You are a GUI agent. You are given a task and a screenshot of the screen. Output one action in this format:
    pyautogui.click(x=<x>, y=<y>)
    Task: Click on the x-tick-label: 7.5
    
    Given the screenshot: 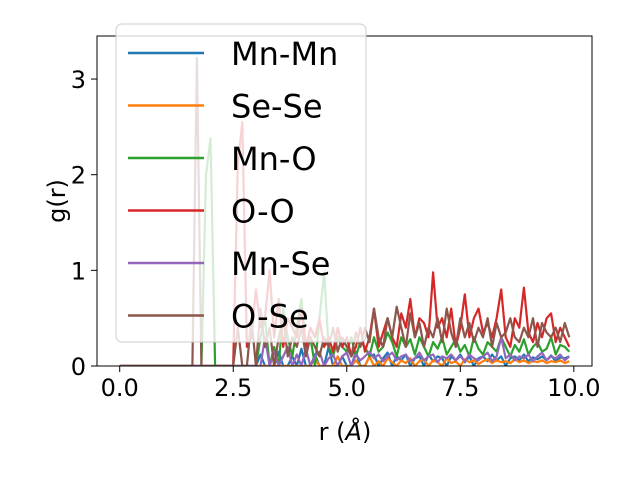 What is the action you would take?
    pyautogui.click(x=460, y=388)
    